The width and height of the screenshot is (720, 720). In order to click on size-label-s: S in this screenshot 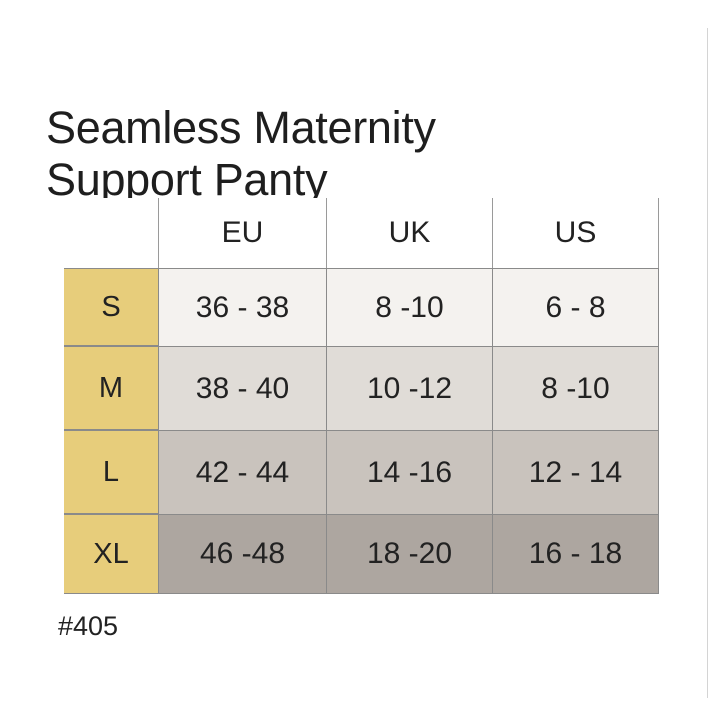, I will do `click(111, 307)`.